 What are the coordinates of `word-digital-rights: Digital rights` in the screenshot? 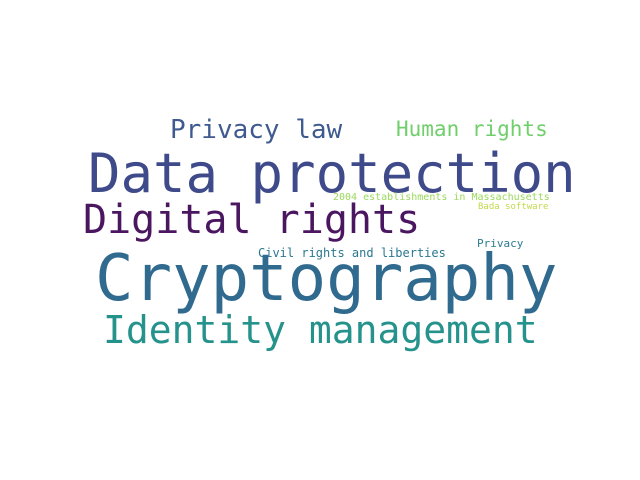 It's located at (252, 220).